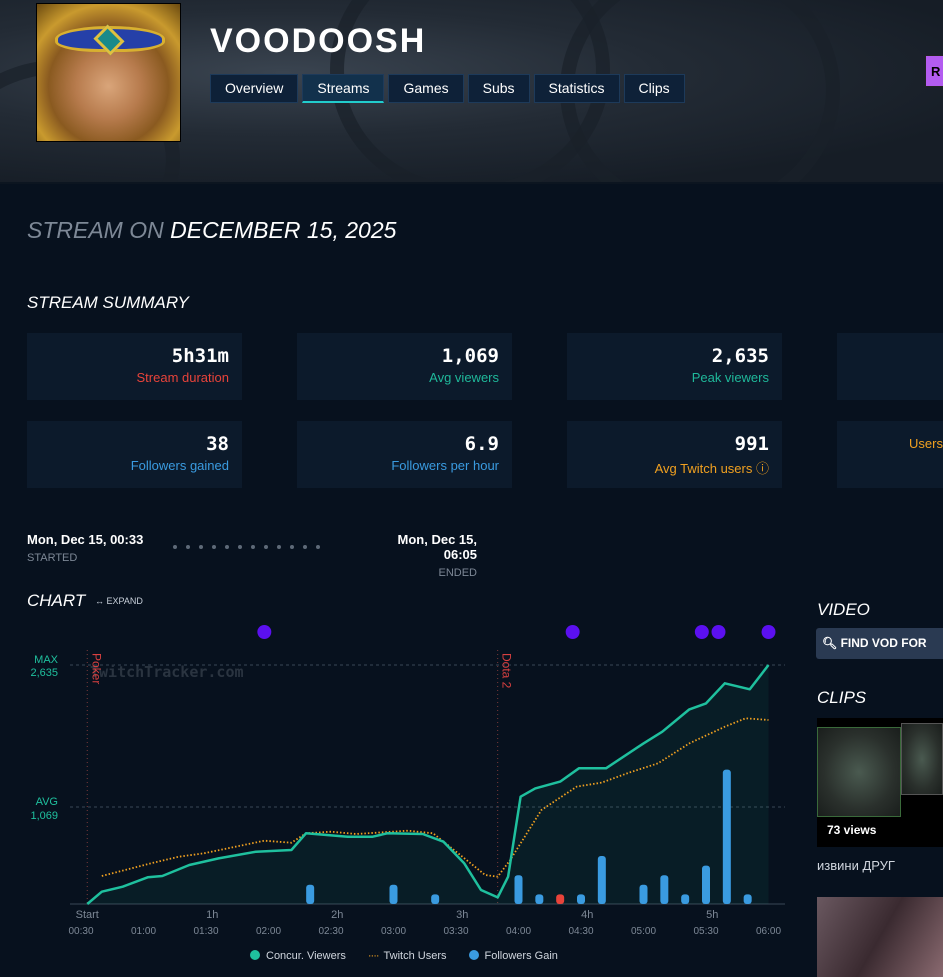  What do you see at coordinates (85, 548) in the screenshot?
I see `stream-start: Mon, Dec 15, 00:33 STARTED` at bounding box center [85, 548].